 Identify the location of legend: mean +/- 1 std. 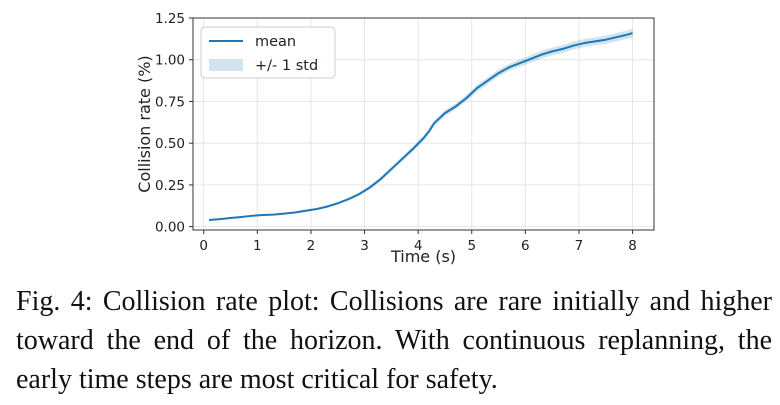
(268, 52).